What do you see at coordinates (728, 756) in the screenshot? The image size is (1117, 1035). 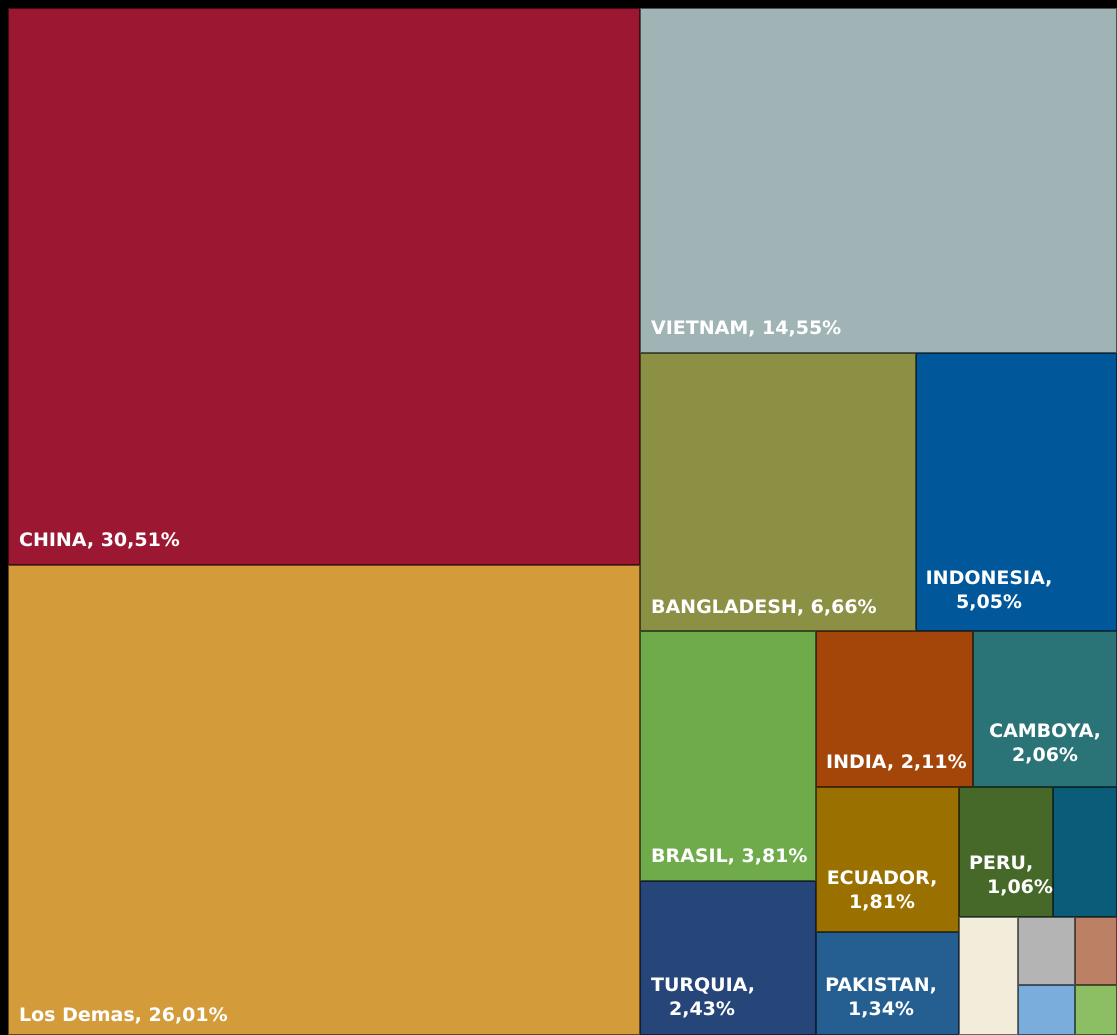 I see `treemap-tile-brasil` at bounding box center [728, 756].